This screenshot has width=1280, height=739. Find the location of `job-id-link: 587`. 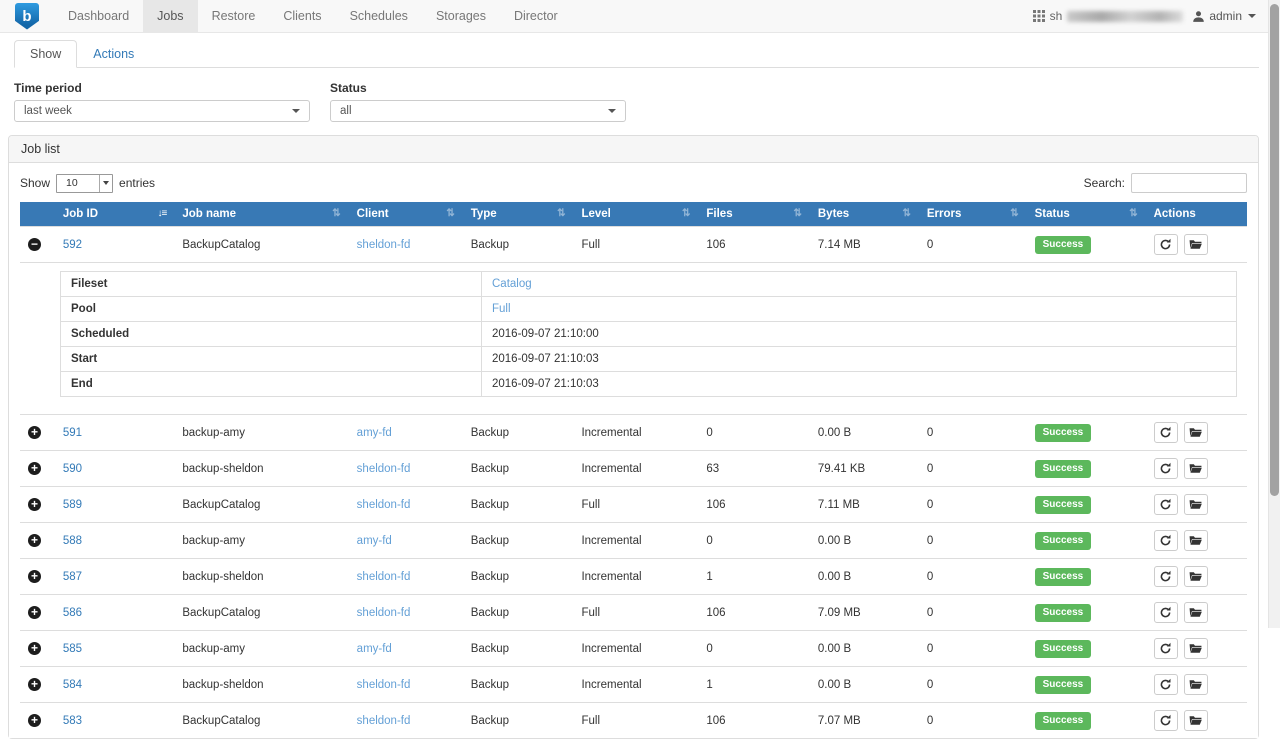

job-id-link: 587 is located at coordinates (72, 576).